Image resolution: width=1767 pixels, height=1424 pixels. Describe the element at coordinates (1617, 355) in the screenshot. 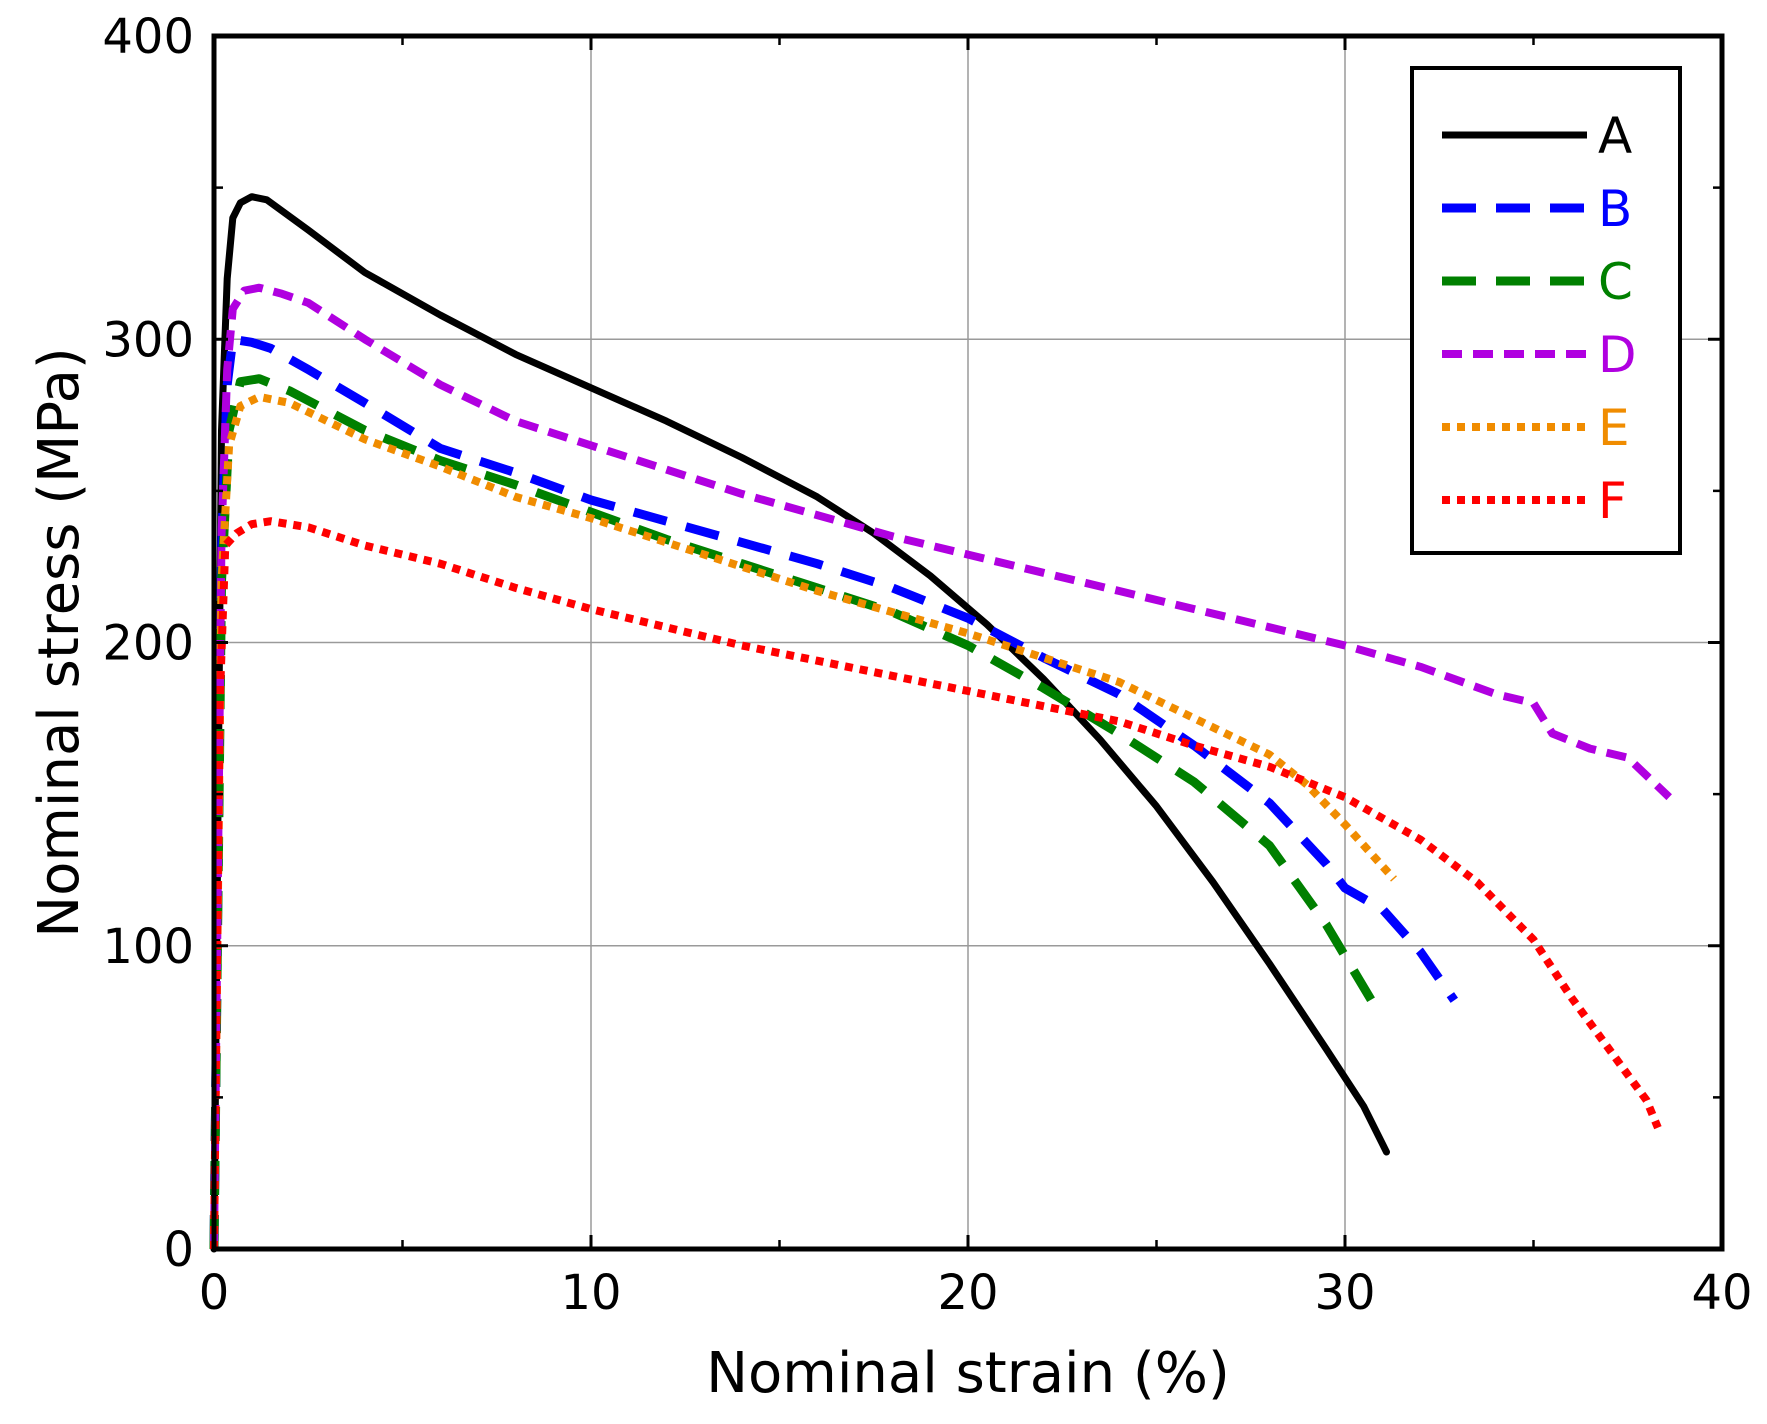

I see `legend-label: D` at that location.